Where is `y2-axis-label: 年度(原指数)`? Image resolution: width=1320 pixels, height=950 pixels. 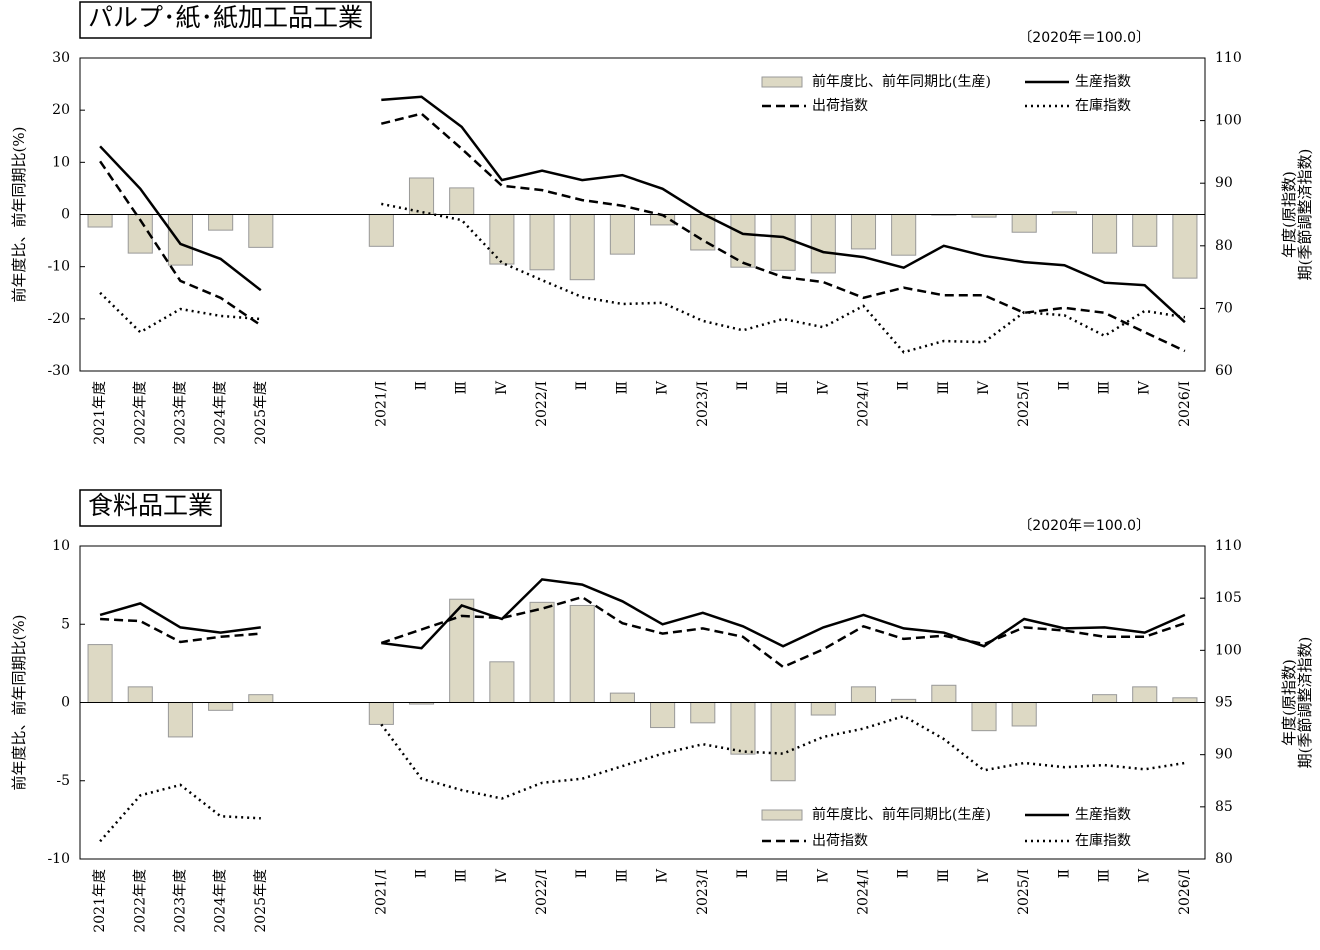 y2-axis-label: 年度(原指数) is located at coordinates (1289, 702).